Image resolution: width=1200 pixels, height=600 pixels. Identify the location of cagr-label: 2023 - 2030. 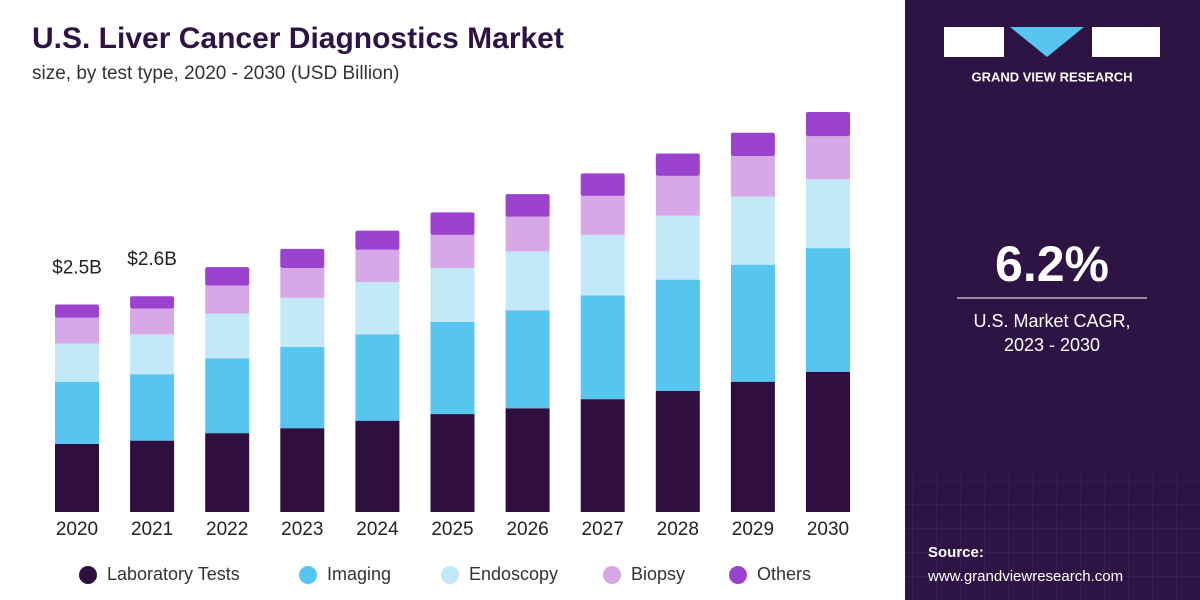
(1052, 345).